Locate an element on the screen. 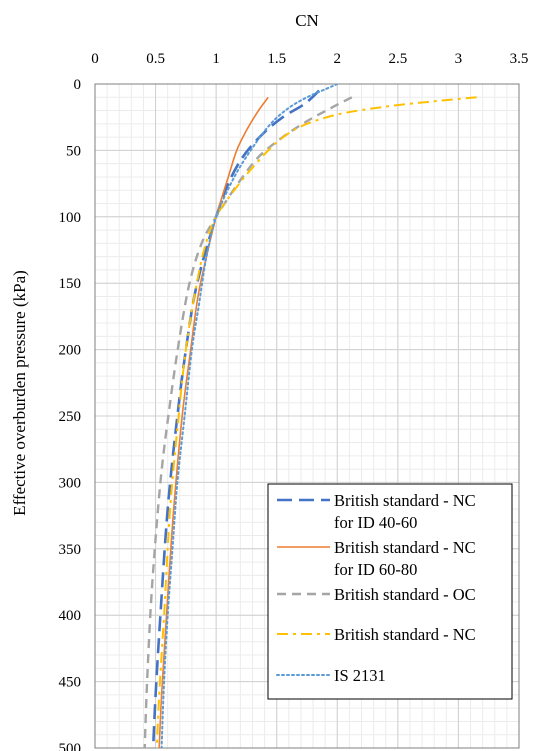 This screenshot has height=751, width=539. legend-box is located at coordinates (390, 591).